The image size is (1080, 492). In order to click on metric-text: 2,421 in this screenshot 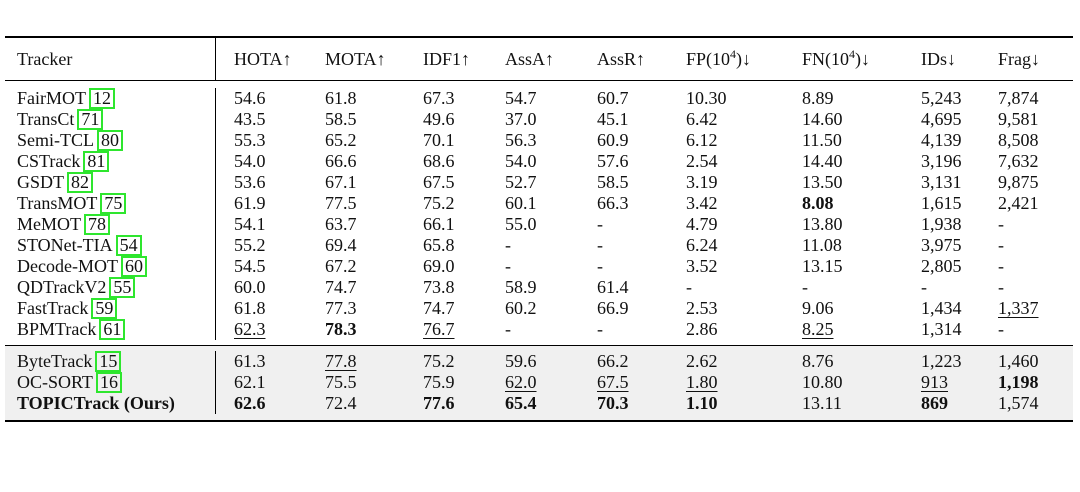, I will do `click(1018, 203)`.